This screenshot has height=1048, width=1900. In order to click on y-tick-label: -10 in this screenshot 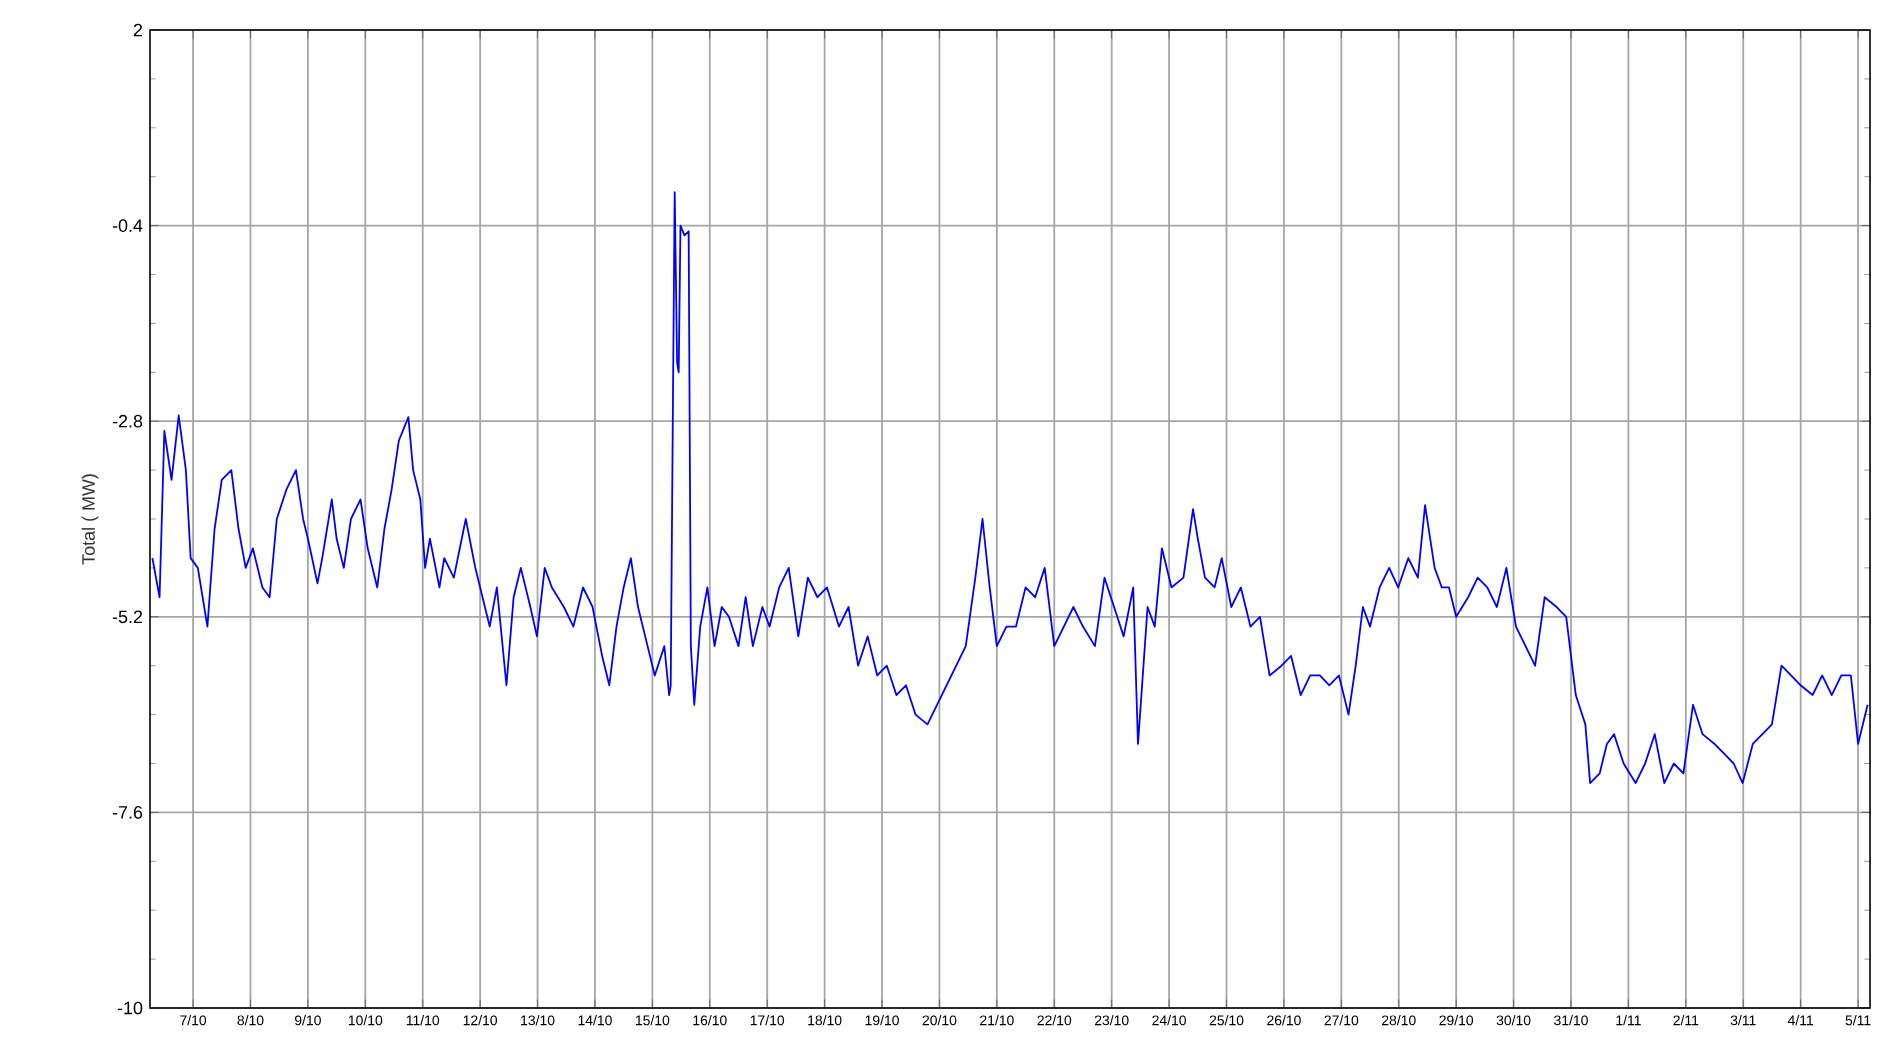, I will do `click(130, 1008)`.